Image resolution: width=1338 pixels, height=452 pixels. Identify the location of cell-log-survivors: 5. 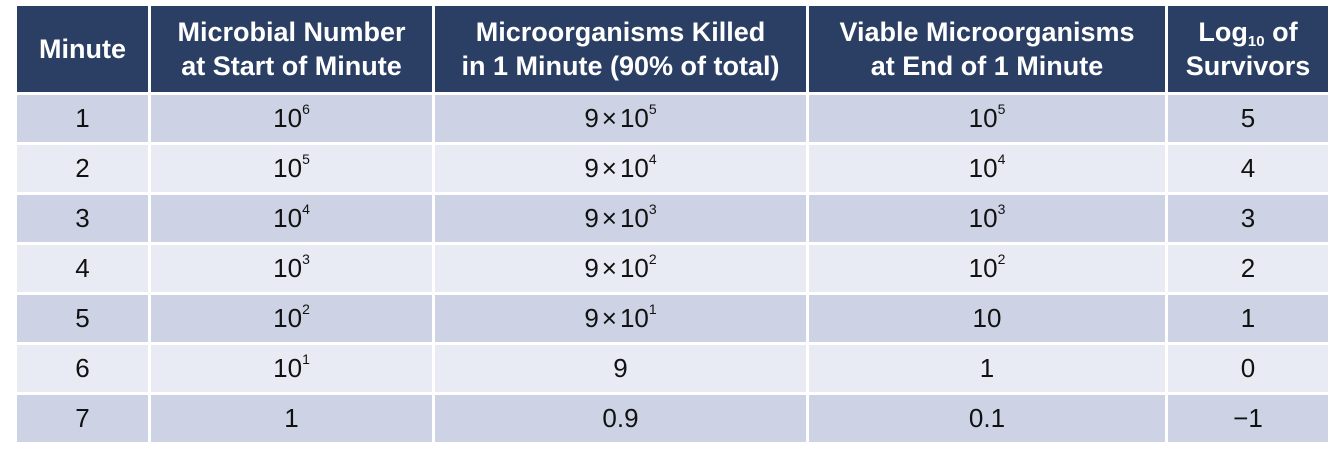
(1248, 118).